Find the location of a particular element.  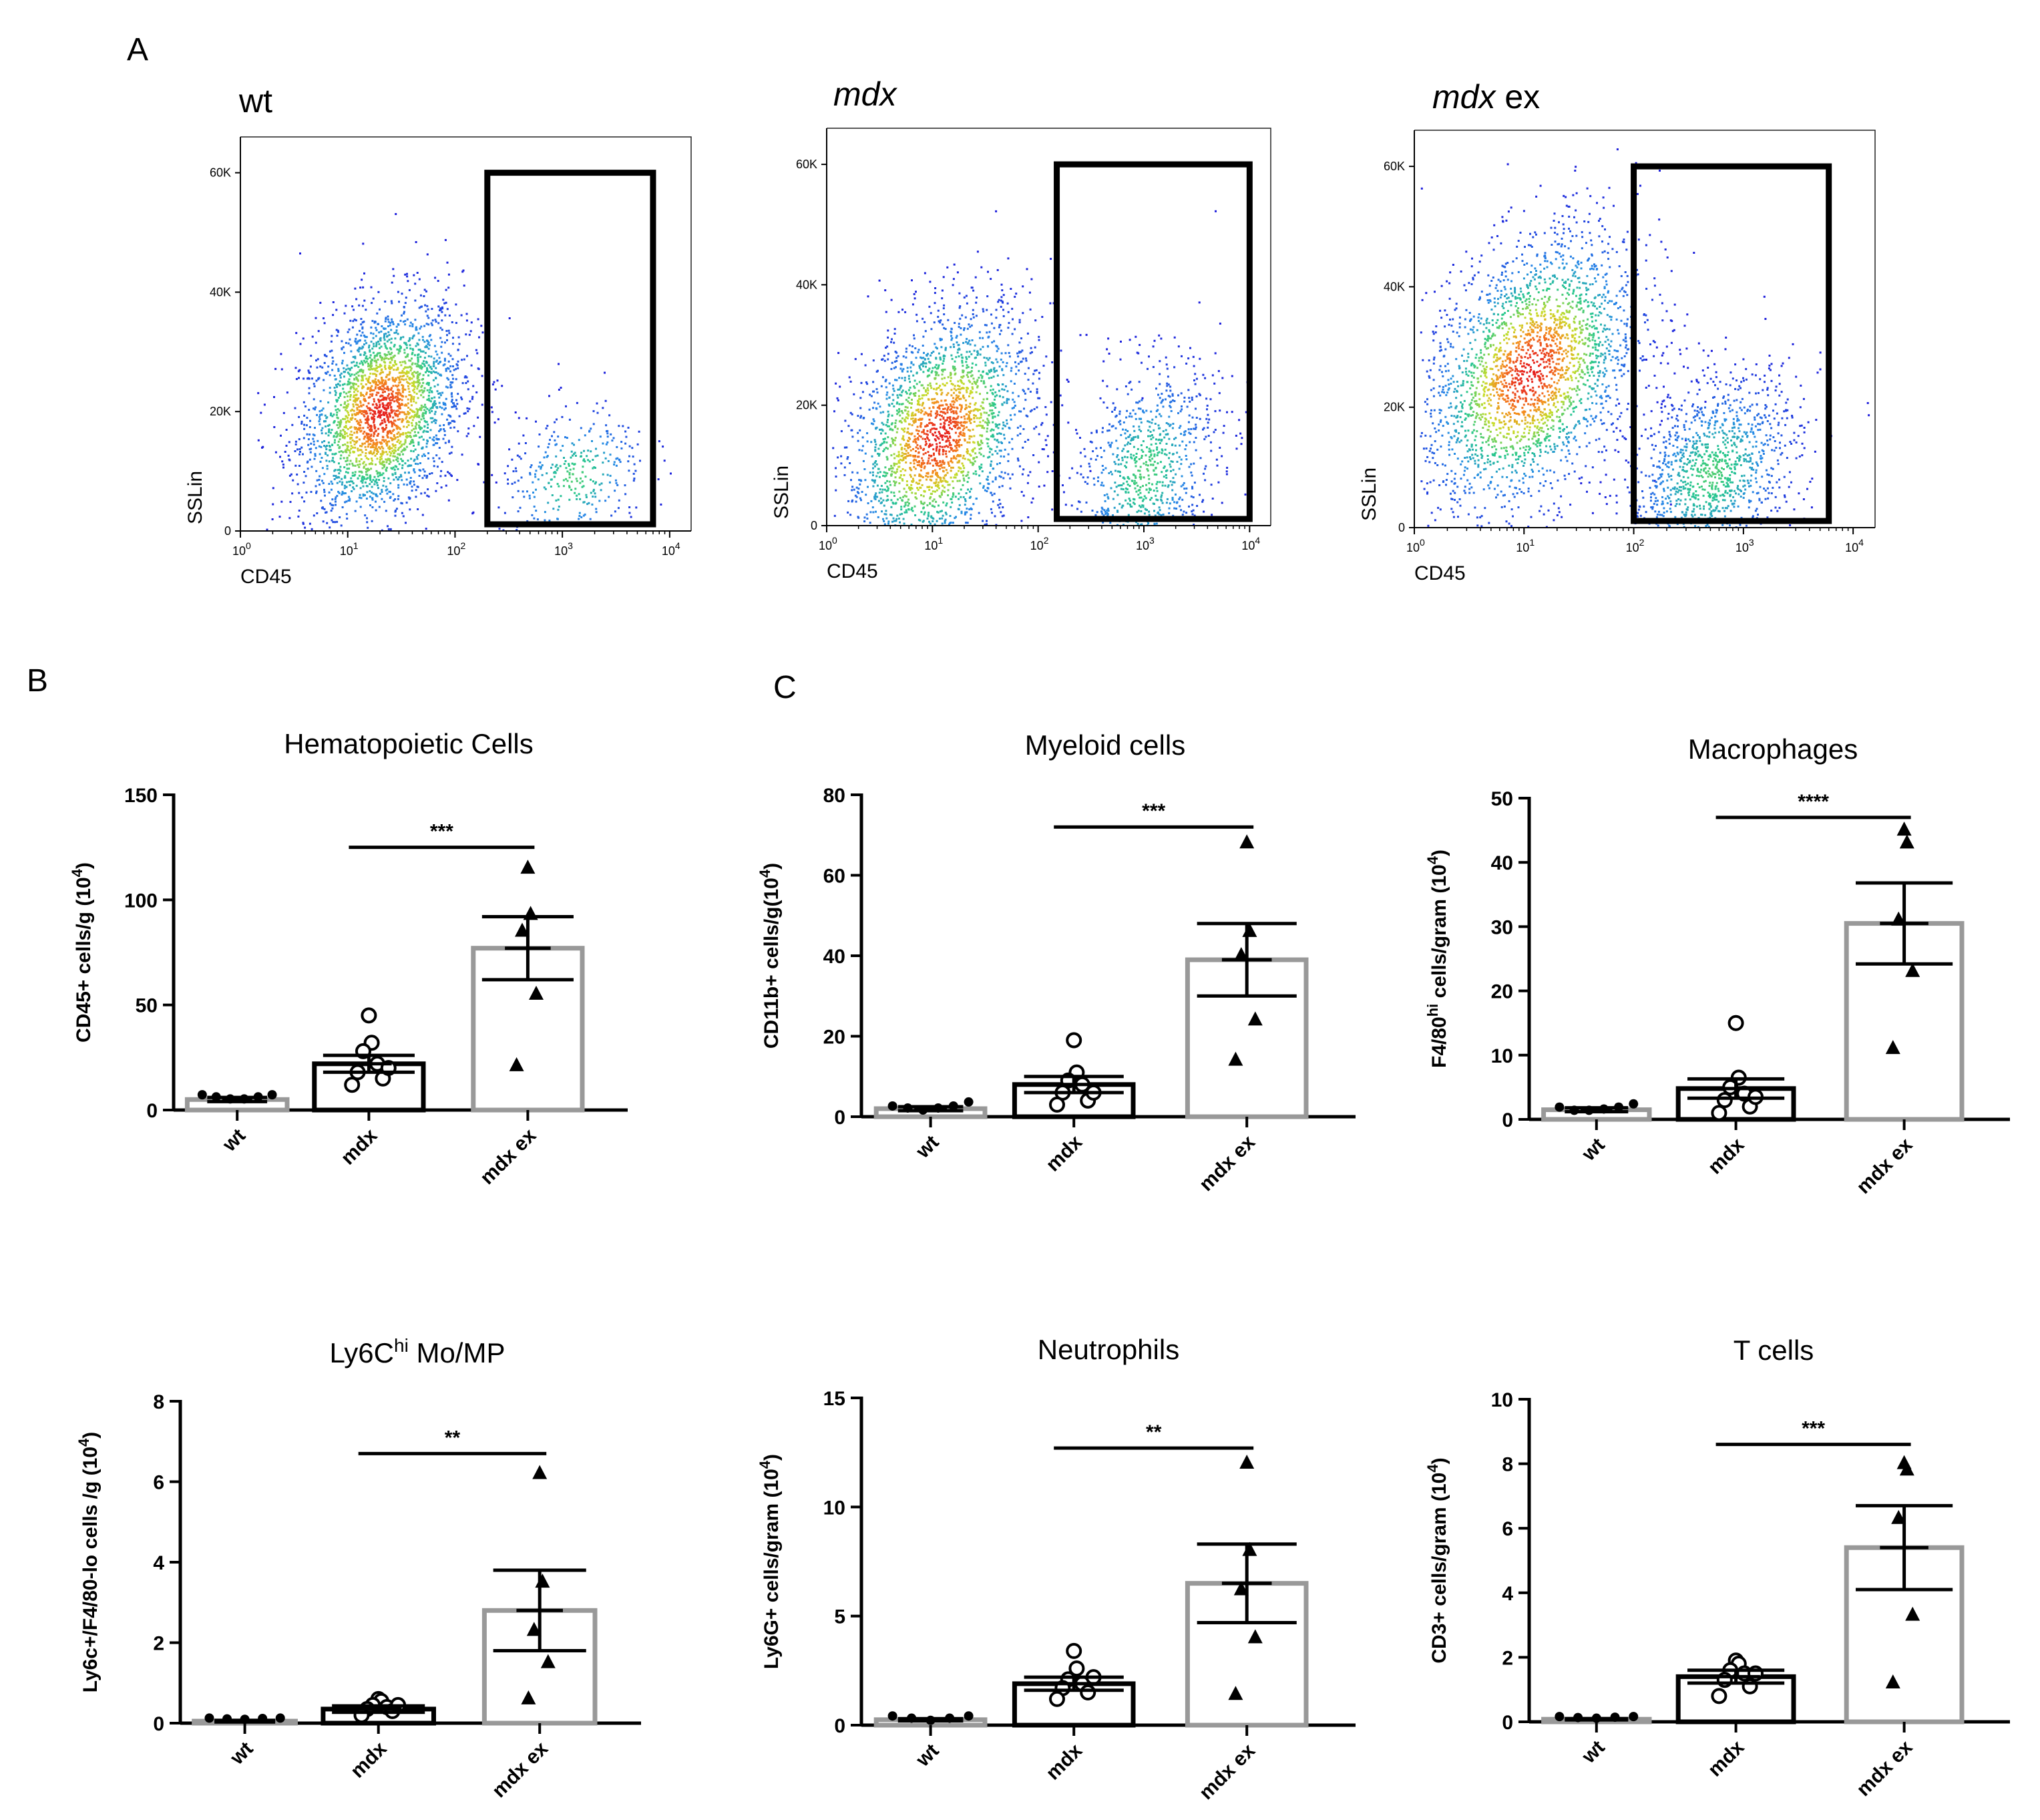

chart-title: T cells is located at coordinates (1773, 1350).